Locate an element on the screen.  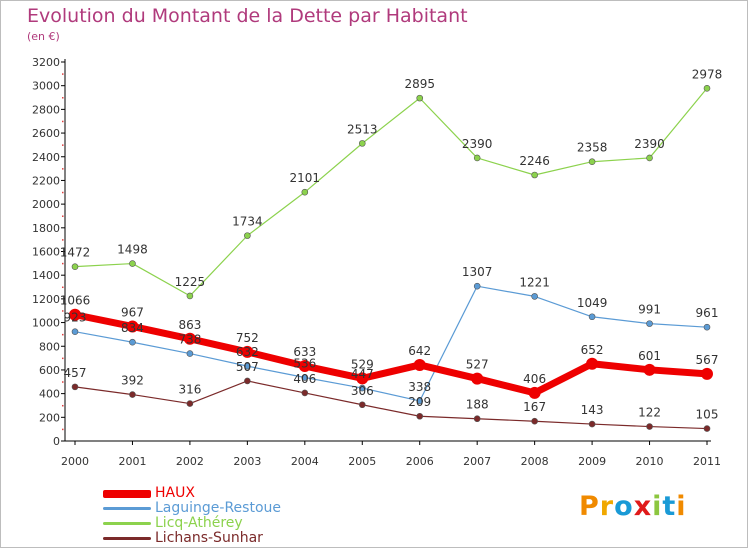
legend-label: Lichans-Sunhar is located at coordinates (209, 538).